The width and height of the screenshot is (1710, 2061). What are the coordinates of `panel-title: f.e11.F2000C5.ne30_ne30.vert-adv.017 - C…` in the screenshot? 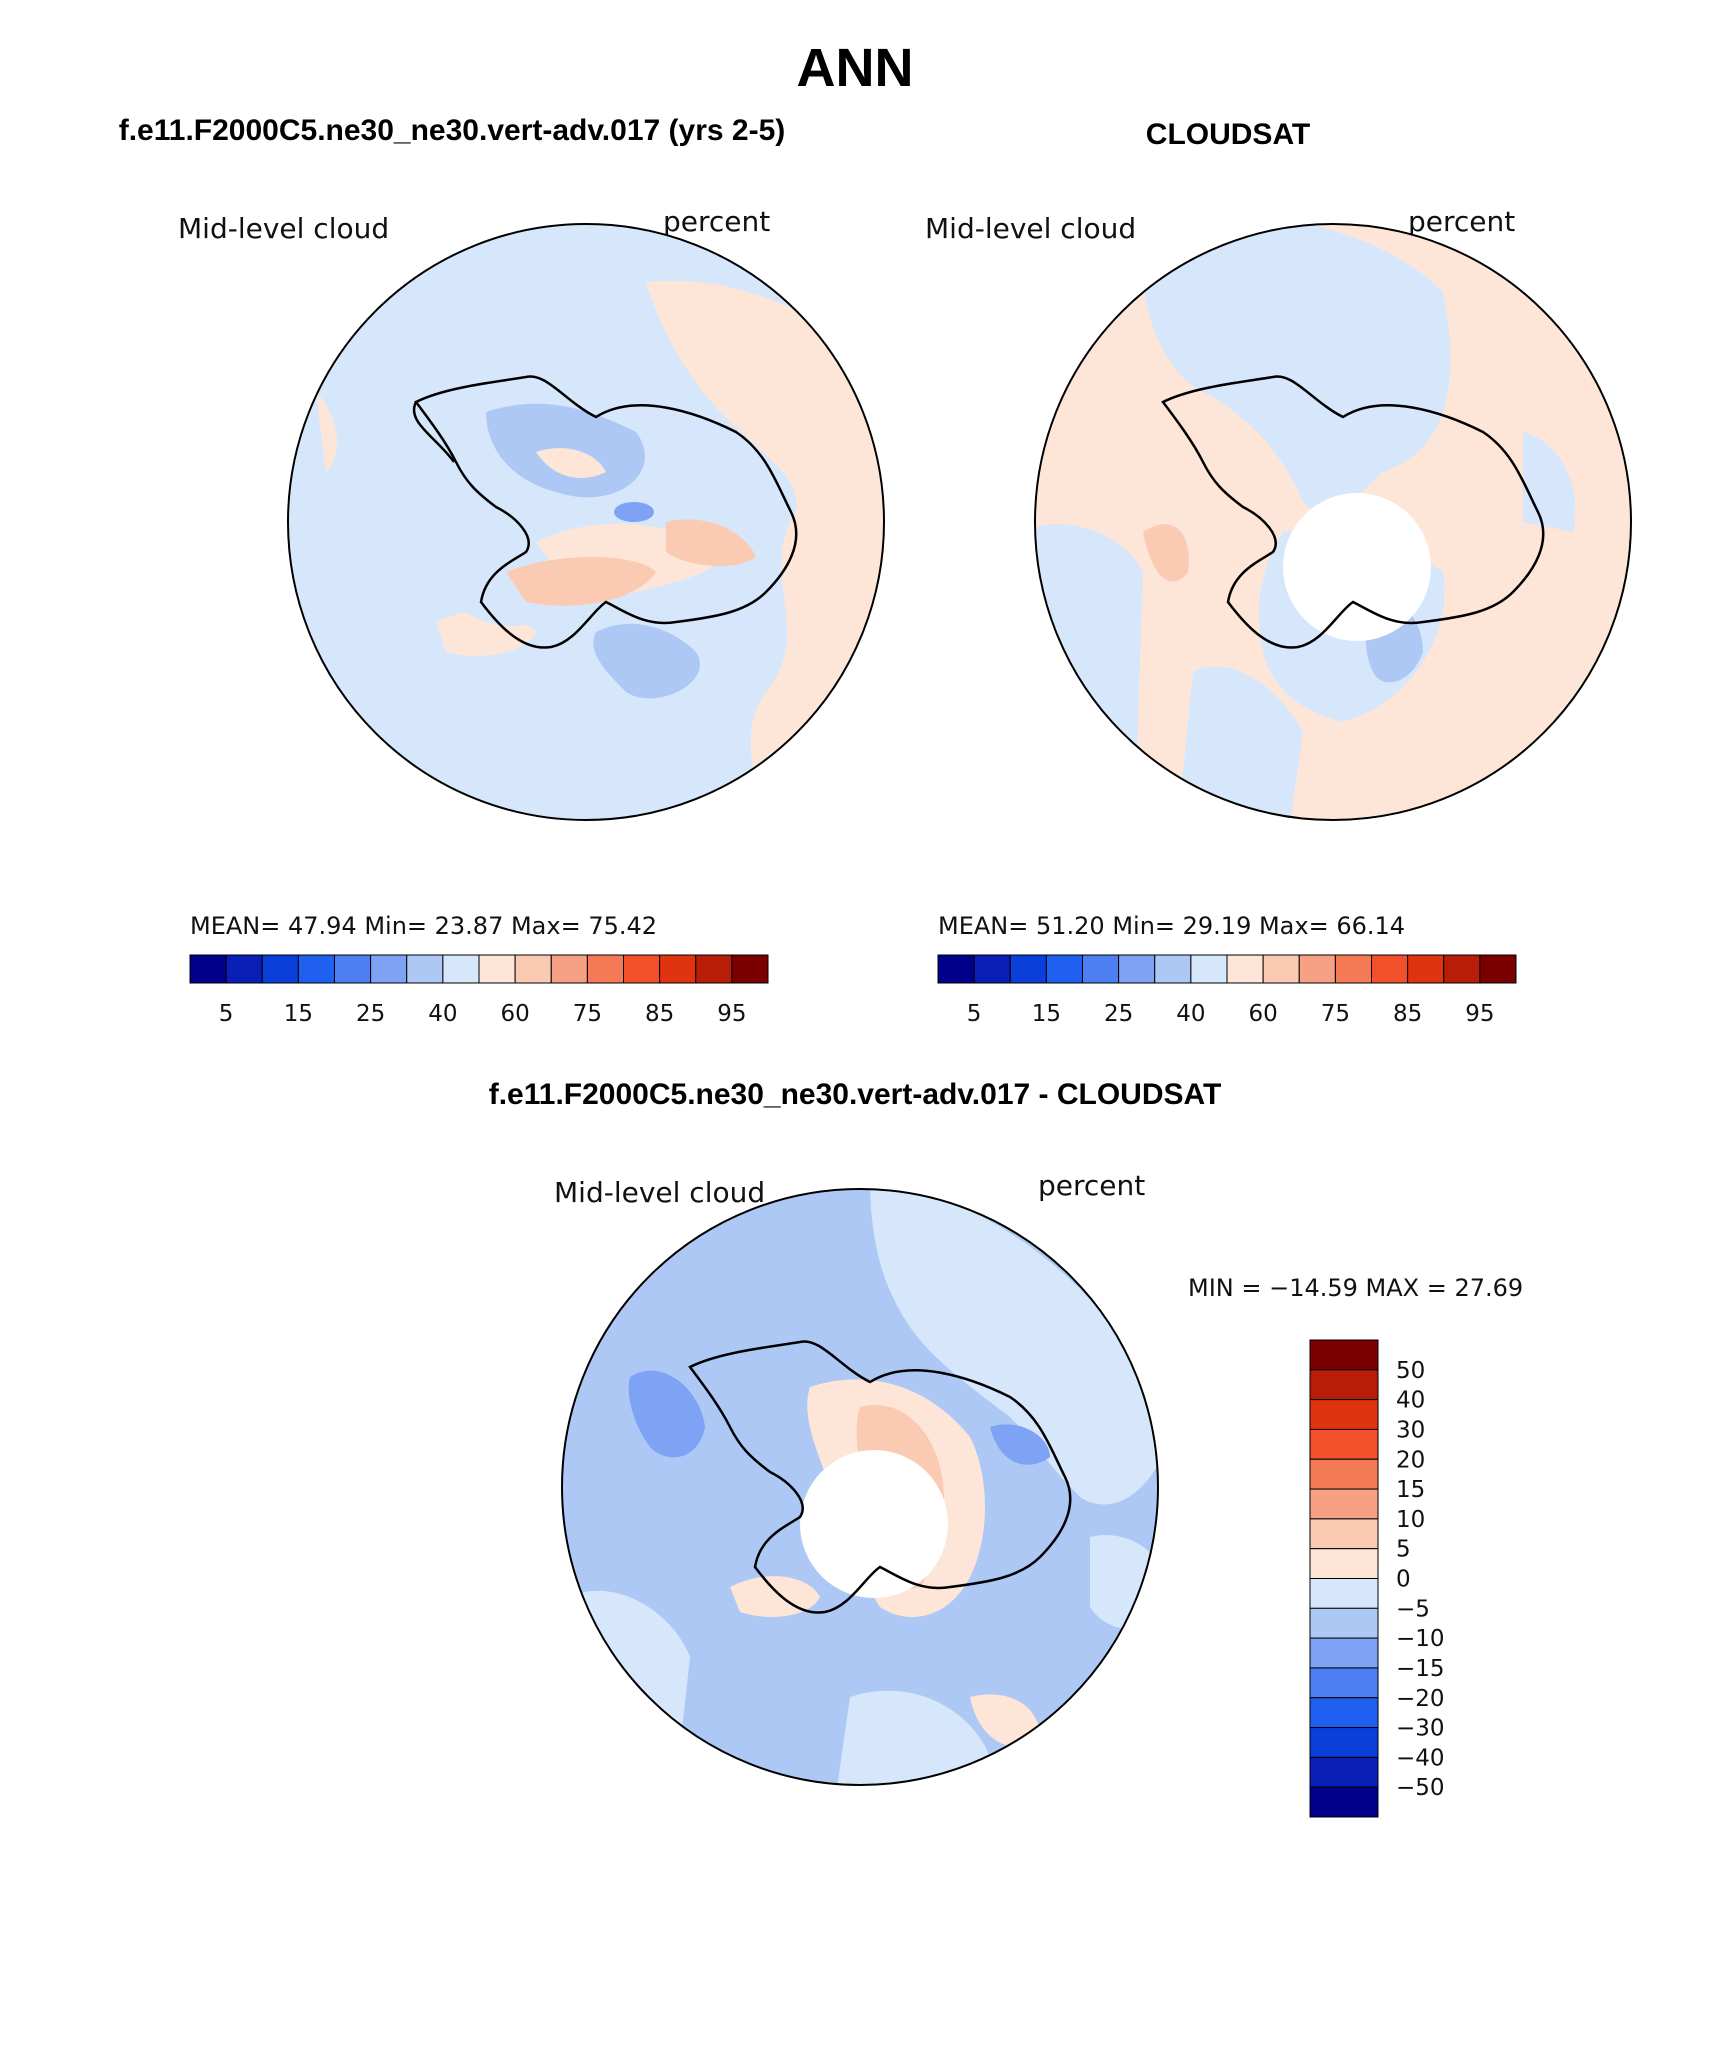 It's located at (855, 1094).